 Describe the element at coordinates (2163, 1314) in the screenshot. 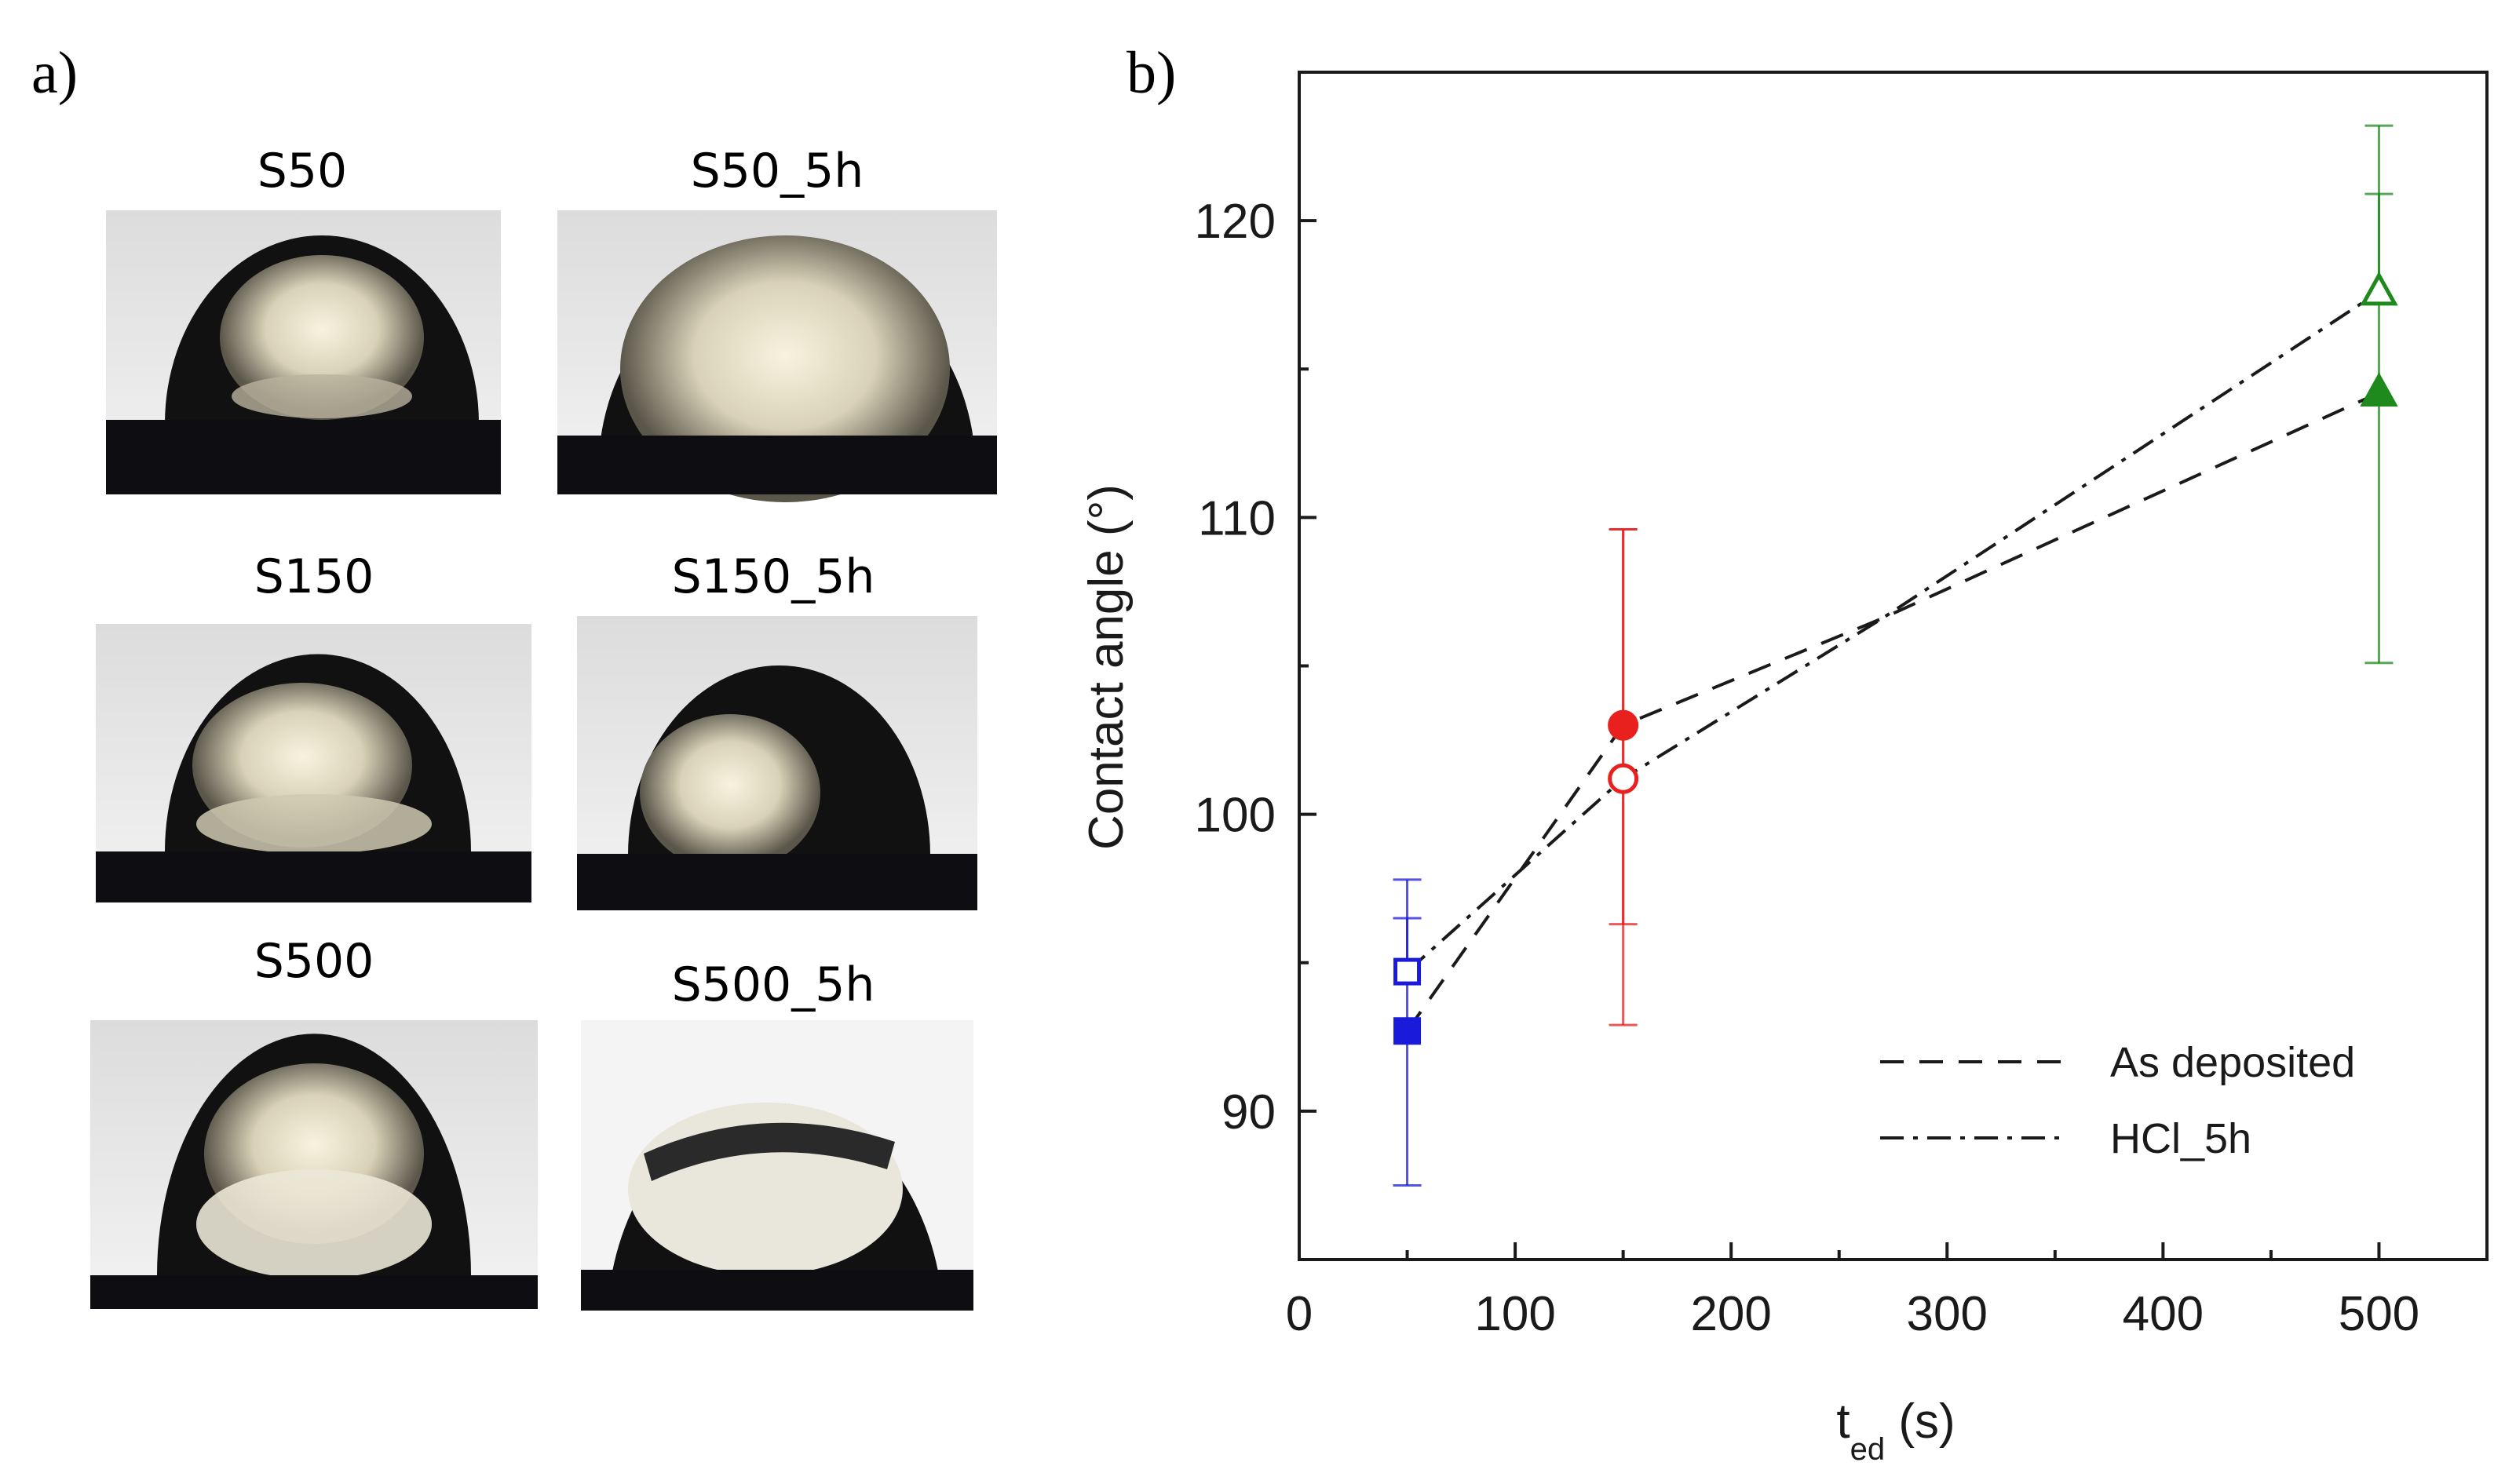

I see `x-tick-label-400: 400` at that location.